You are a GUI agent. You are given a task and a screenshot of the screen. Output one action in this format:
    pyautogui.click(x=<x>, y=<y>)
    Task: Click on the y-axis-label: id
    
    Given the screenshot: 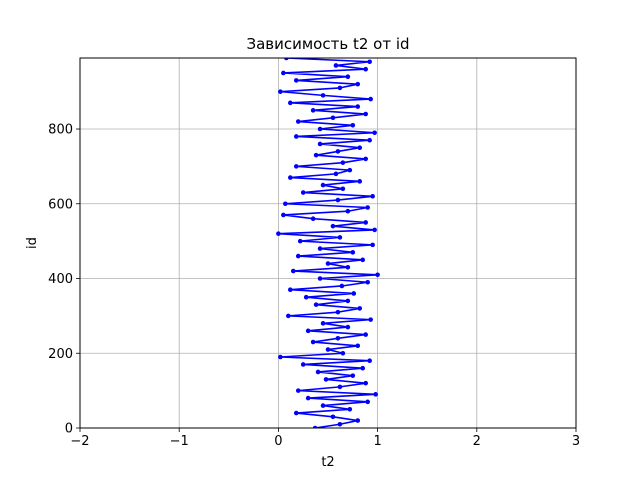 What is the action you would take?
    pyautogui.click(x=32, y=243)
    